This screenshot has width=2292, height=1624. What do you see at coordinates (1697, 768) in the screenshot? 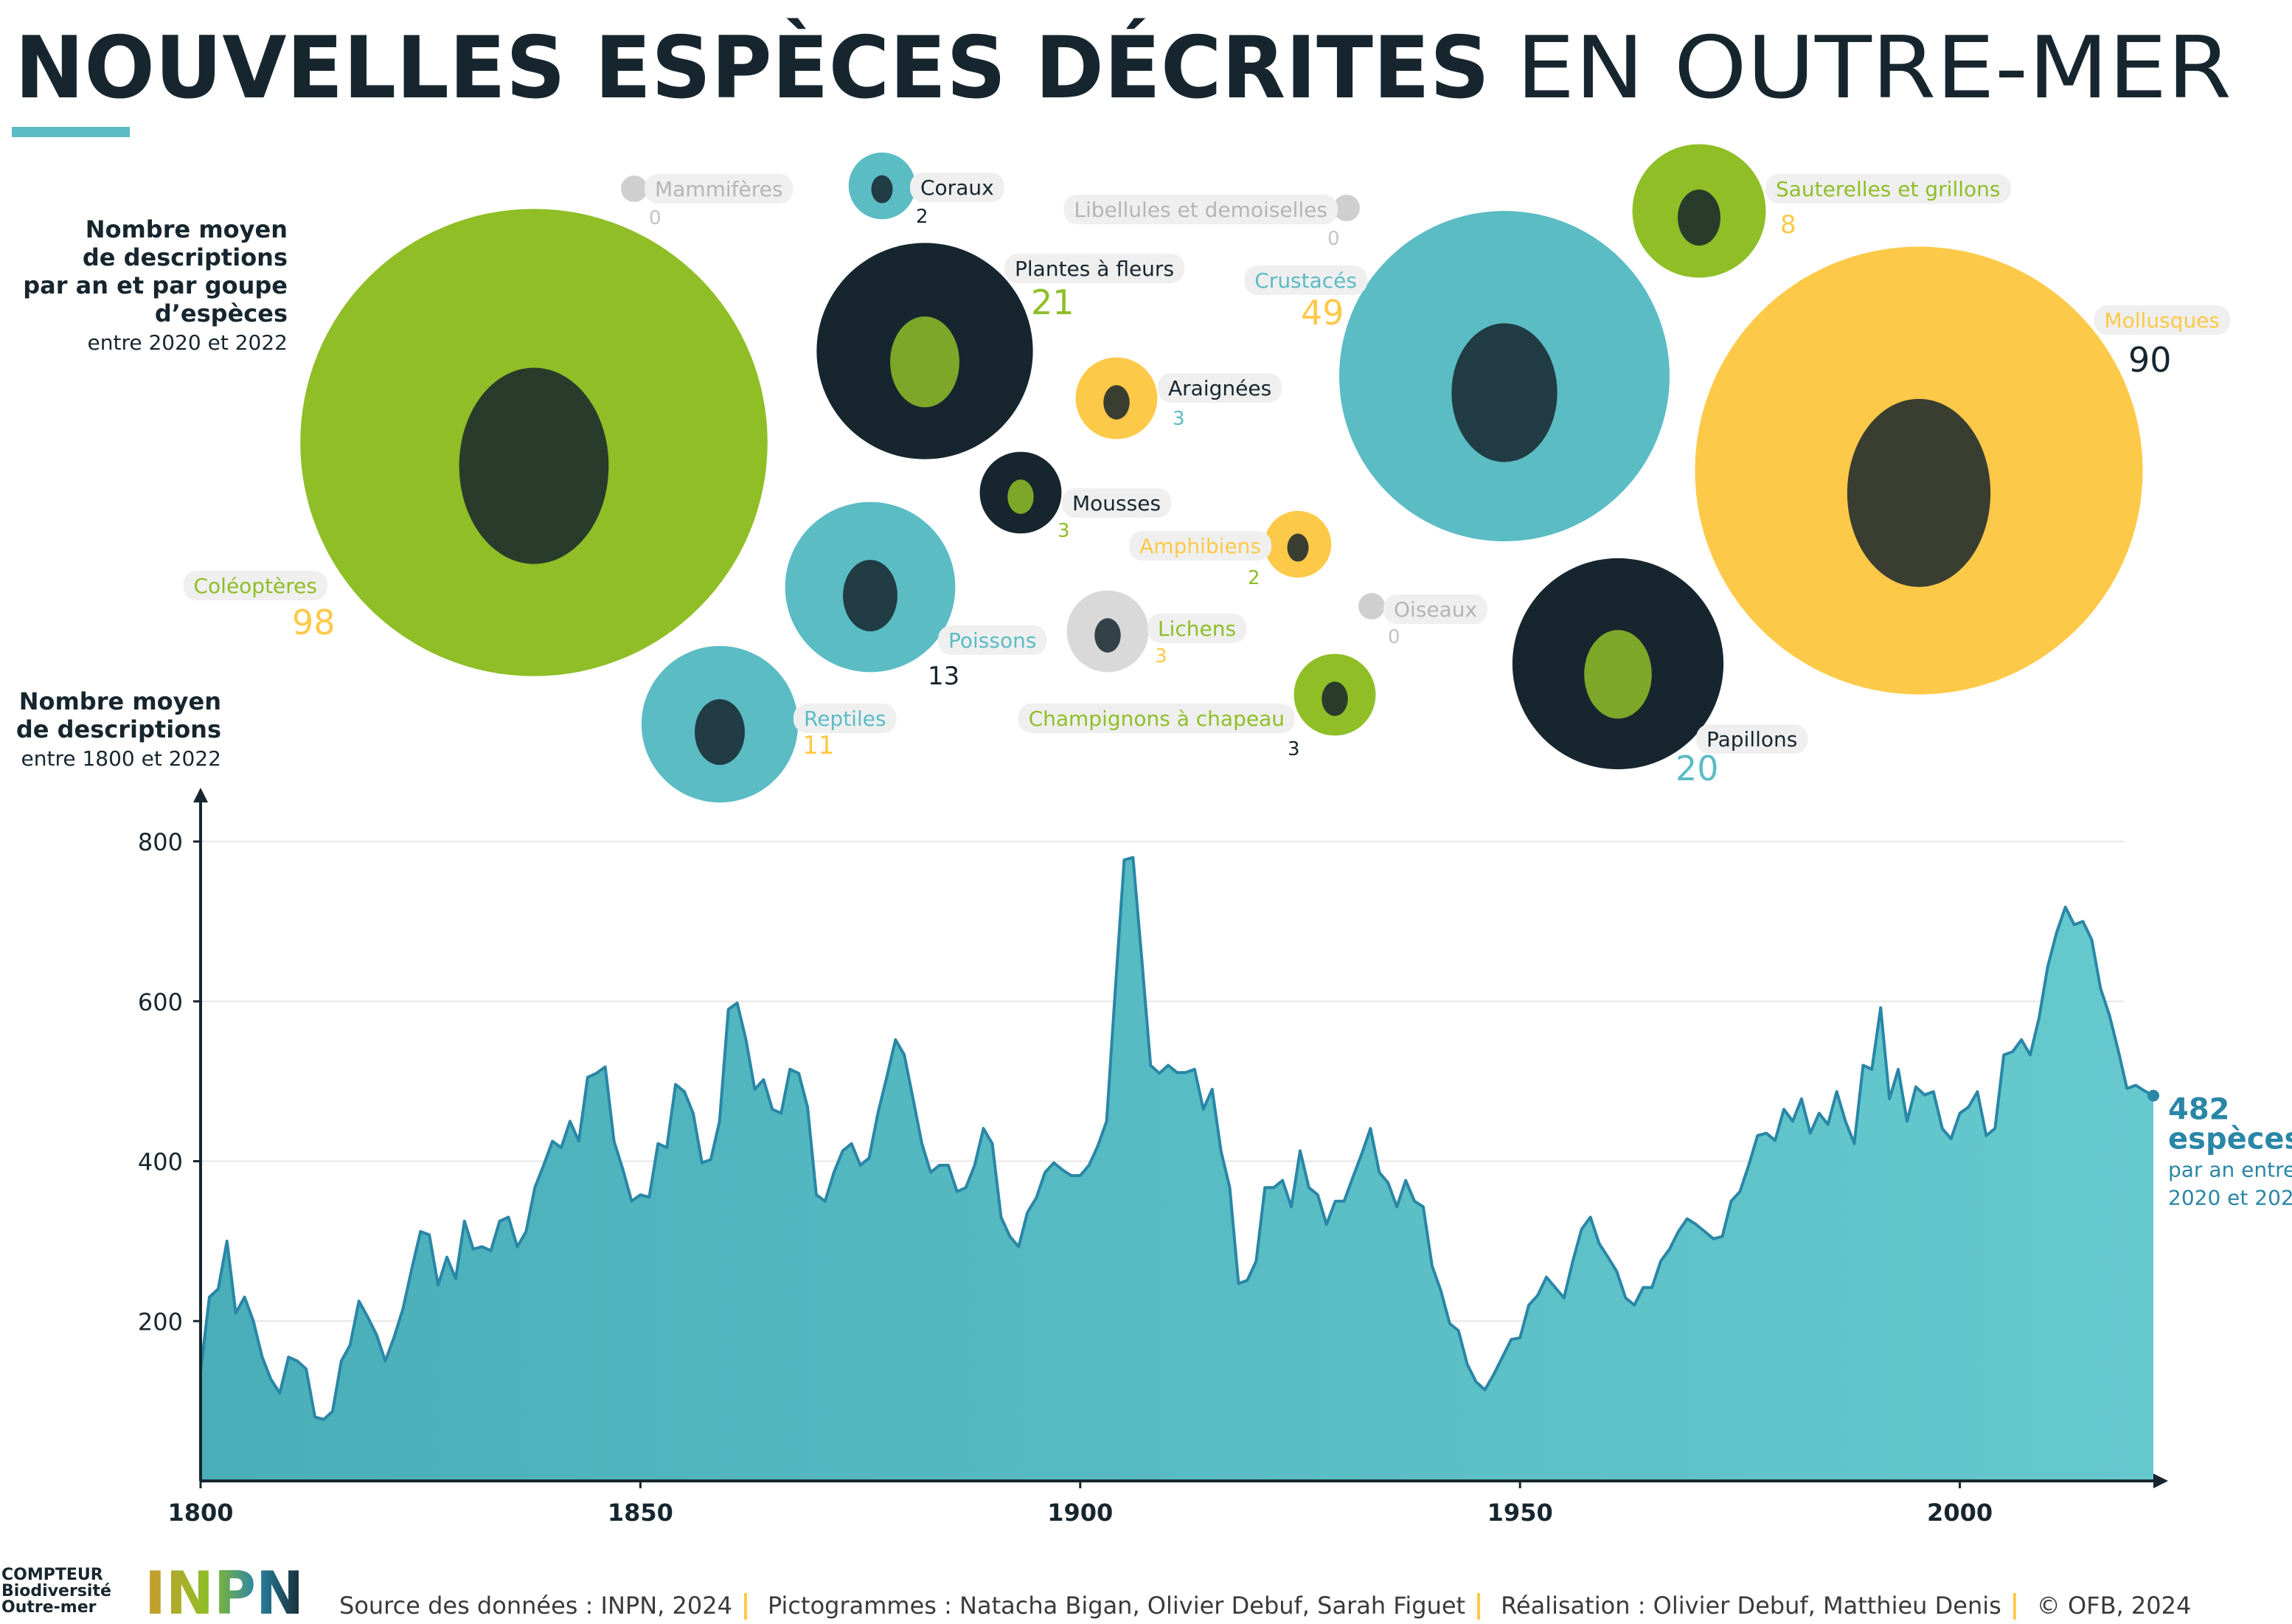
I see `bubble-value: 20` at bounding box center [1697, 768].